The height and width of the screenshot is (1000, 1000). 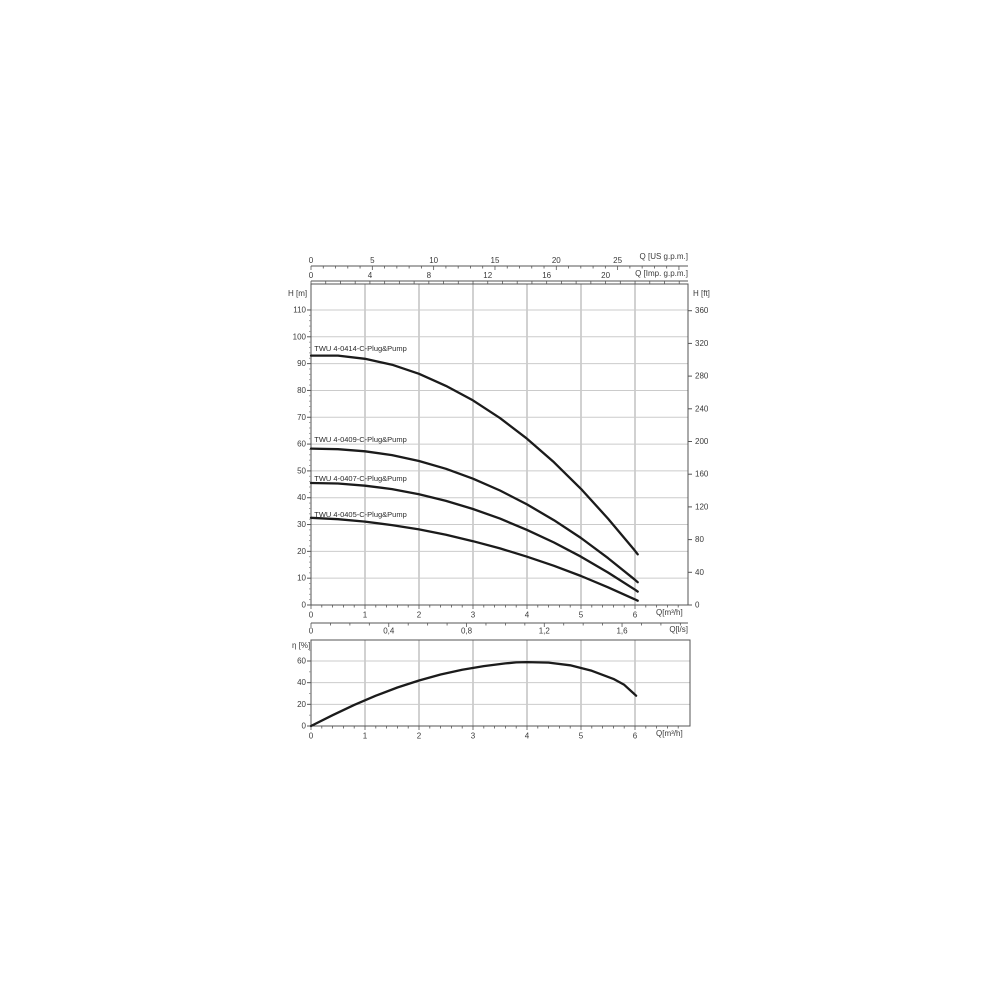 What do you see at coordinates (311, 631) in the screenshot?
I see `q-ls-tick-label: 0` at bounding box center [311, 631].